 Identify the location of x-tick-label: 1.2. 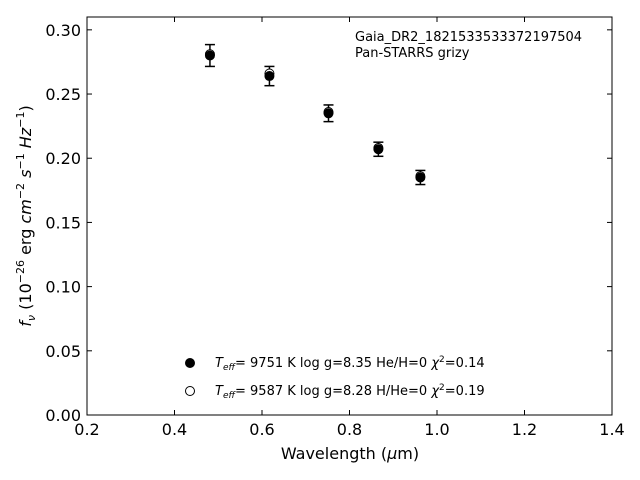
(524, 429).